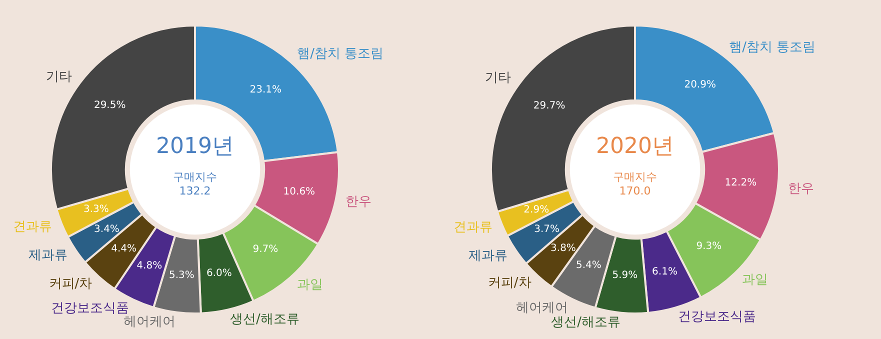  Describe the element at coordinates (219, 273) in the screenshot. I see `data-label: 6.0%` at that location.